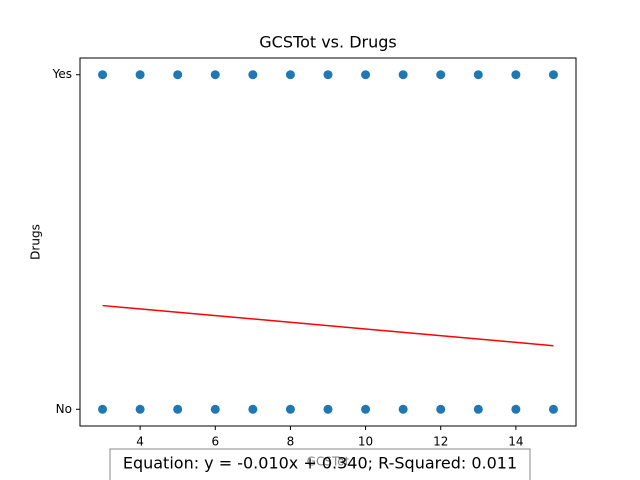 Image resolution: width=640 pixels, height=480 pixels. I want to click on x-tick-label: 4, so click(140, 442).